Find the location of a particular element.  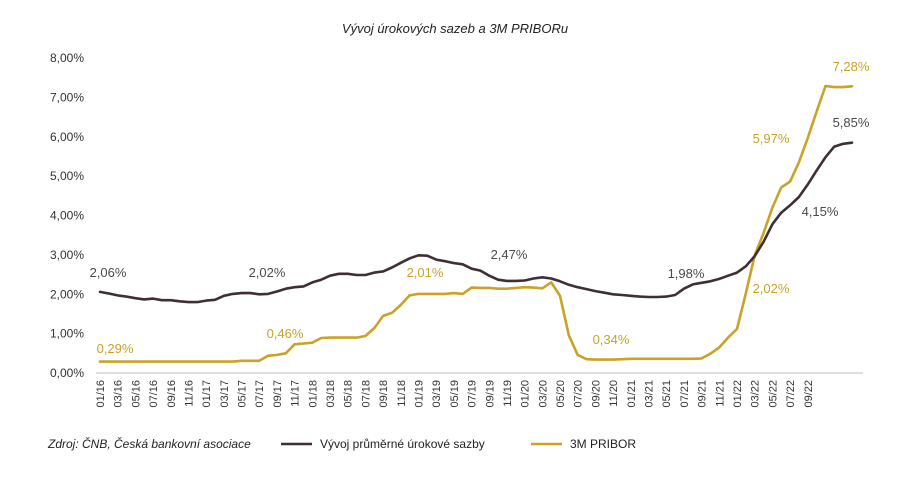

x-tick-label: 11/18 is located at coordinates (402, 393).